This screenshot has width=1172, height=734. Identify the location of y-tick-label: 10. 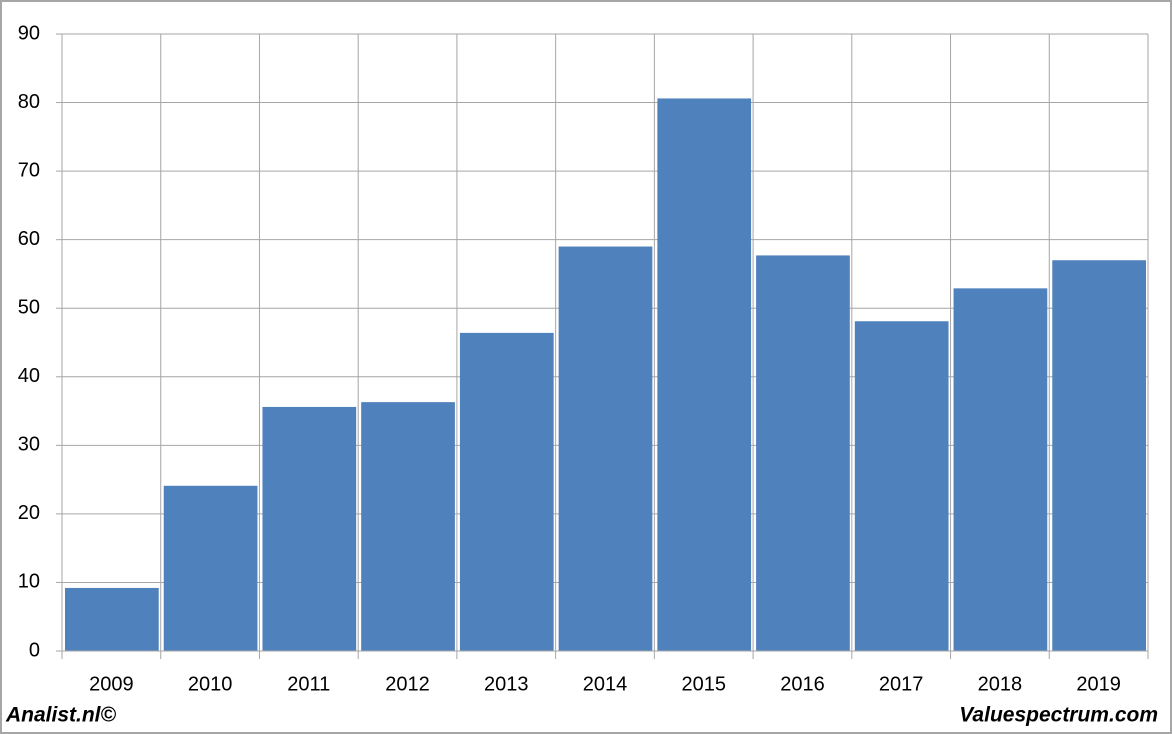
(29, 582).